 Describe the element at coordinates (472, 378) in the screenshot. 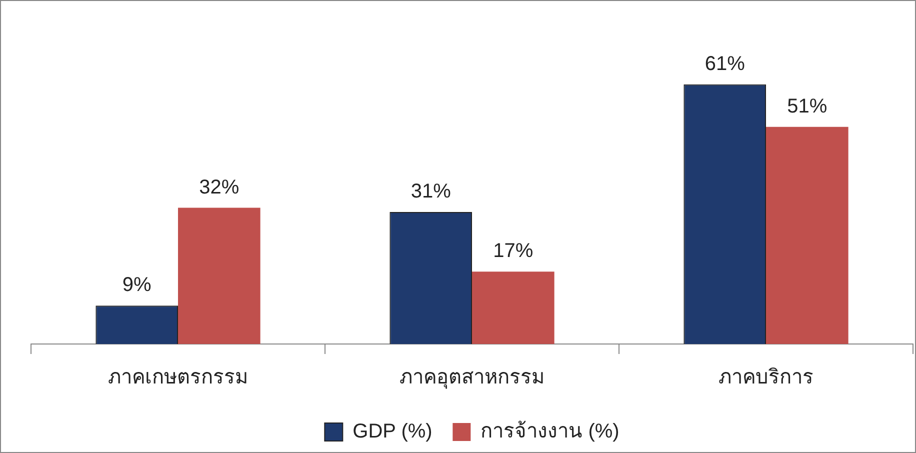

I see `x-tick-label: ภาคอุตสาหกรรม` at that location.